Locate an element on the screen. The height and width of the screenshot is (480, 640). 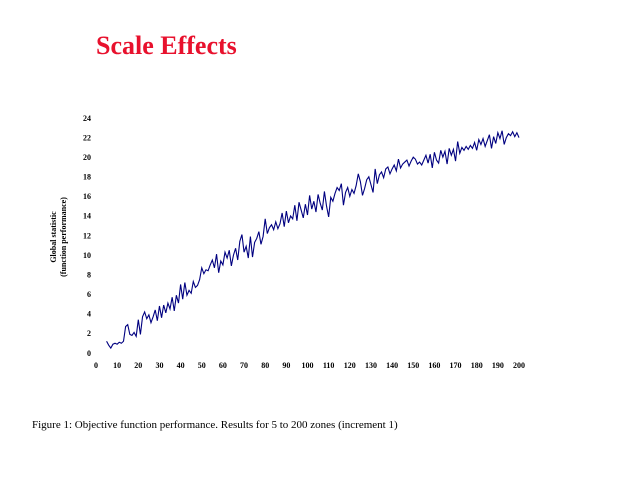
x-tick-label: 200 is located at coordinates (519, 365).